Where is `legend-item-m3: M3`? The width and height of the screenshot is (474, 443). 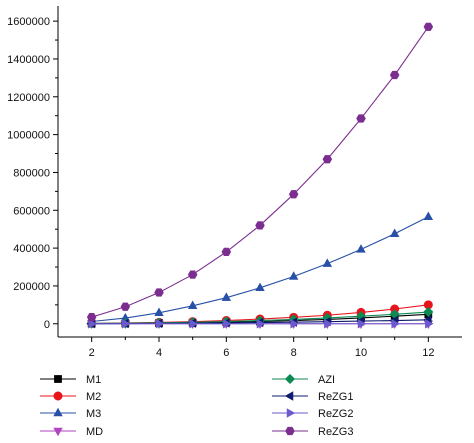
legend-item-m3: M3 is located at coordinates (70, 413).